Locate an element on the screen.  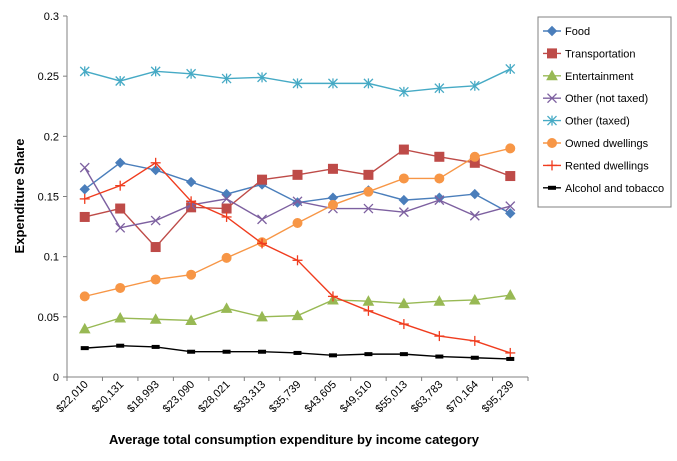
y-tick-label: 0.1 is located at coordinates (51, 258).